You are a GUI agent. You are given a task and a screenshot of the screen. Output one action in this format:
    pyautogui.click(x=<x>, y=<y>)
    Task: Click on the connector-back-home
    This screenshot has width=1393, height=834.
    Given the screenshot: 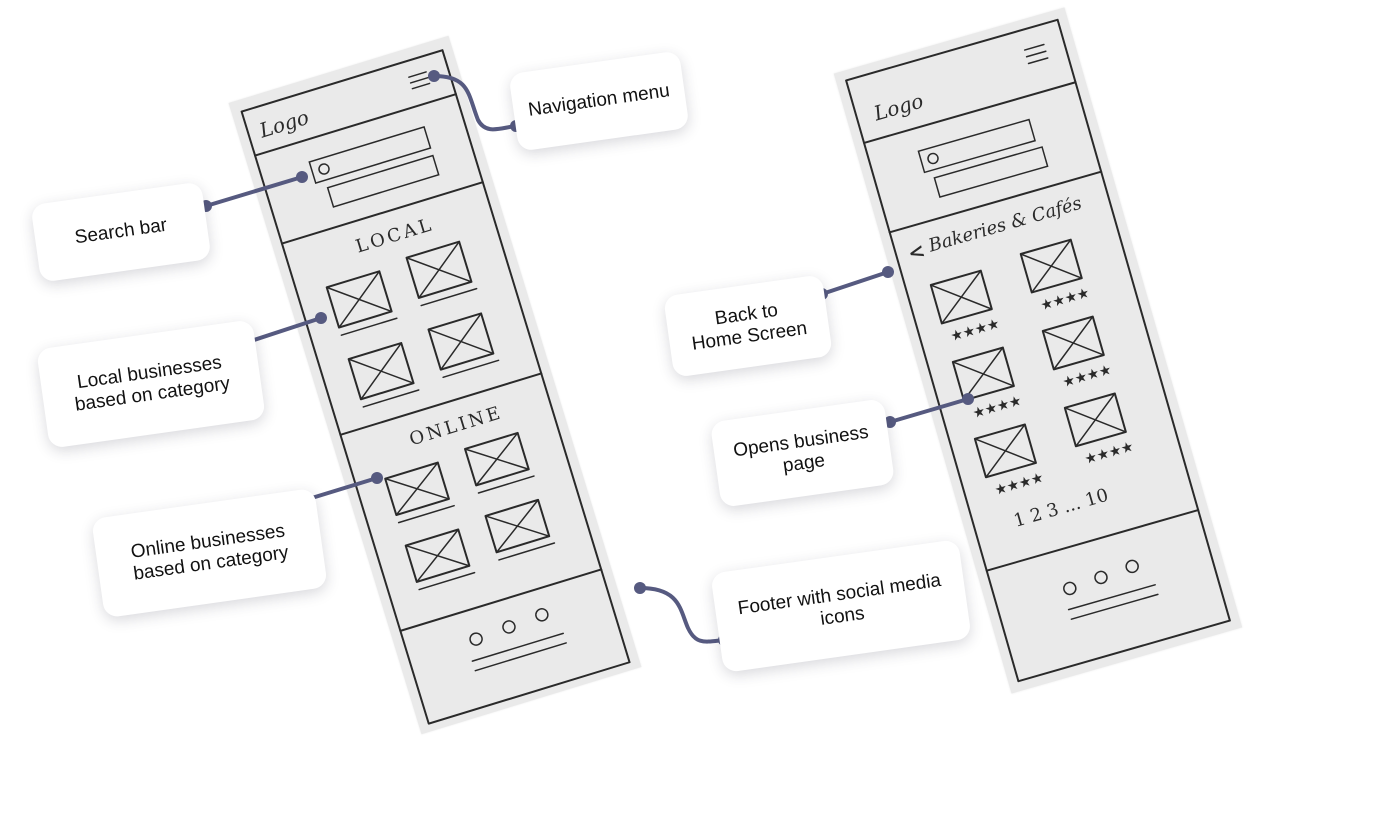 What is the action you would take?
    pyautogui.click(x=855, y=283)
    